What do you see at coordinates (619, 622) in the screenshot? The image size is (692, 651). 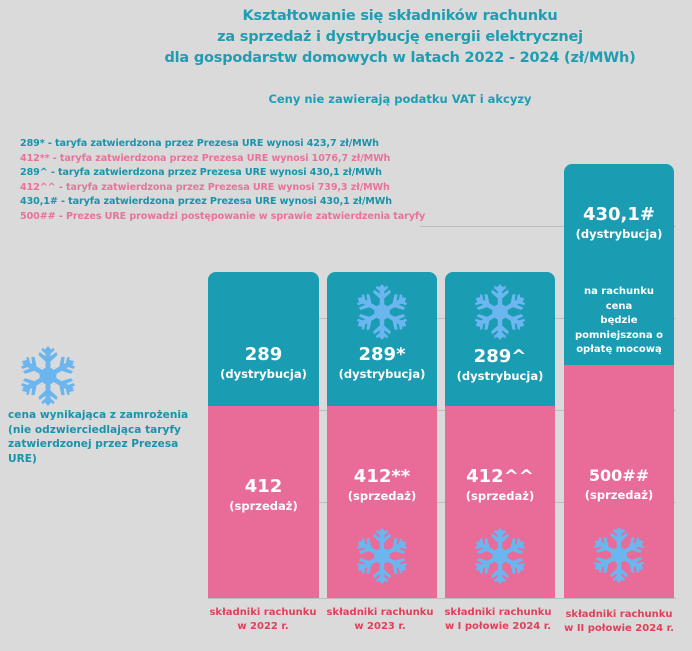 I see `category-label: składniki rachunku w II połowie 2024 r.` at bounding box center [619, 622].